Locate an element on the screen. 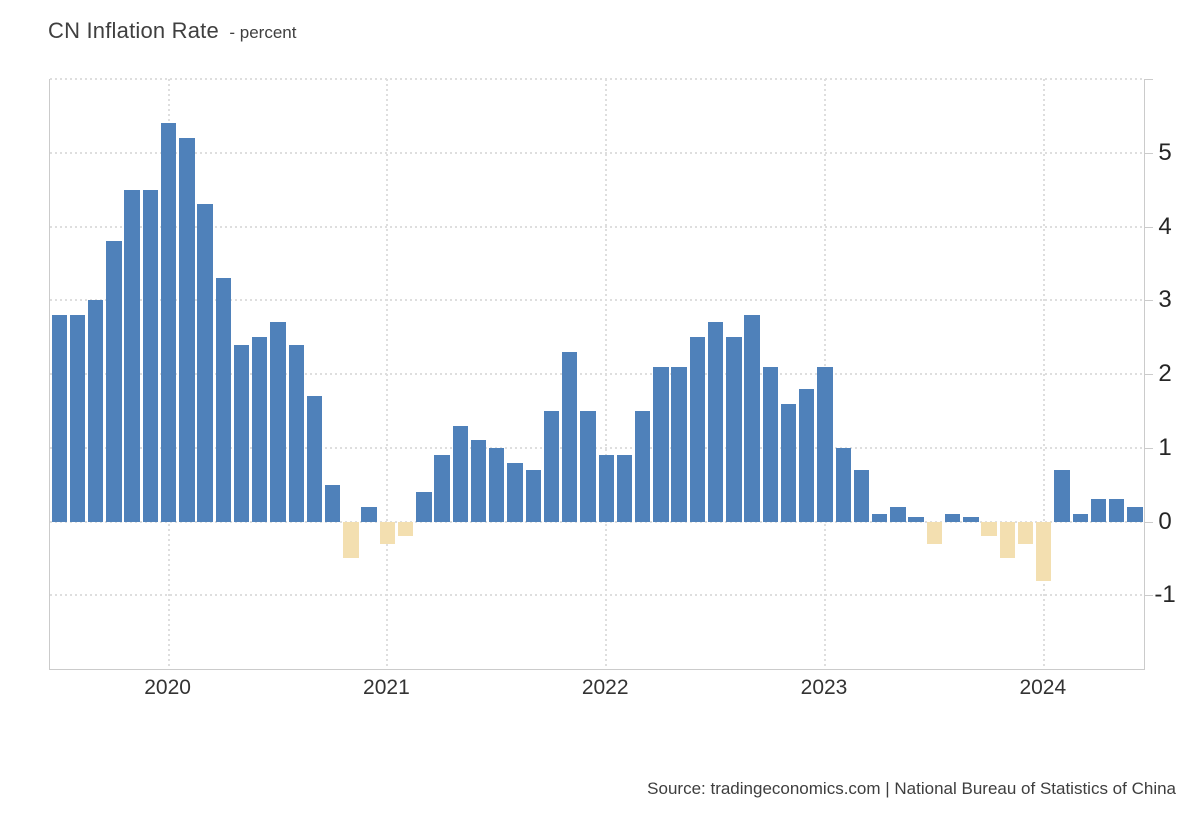 The width and height of the screenshot is (1200, 820). x-axis-label-2023: 2023 is located at coordinates (824, 687).